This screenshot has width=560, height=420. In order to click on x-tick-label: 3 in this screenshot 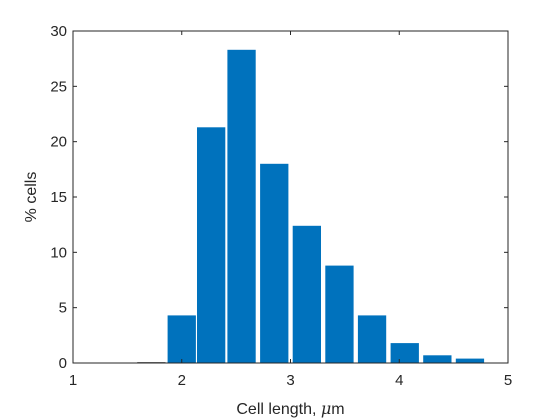, I will do `click(290, 380)`.